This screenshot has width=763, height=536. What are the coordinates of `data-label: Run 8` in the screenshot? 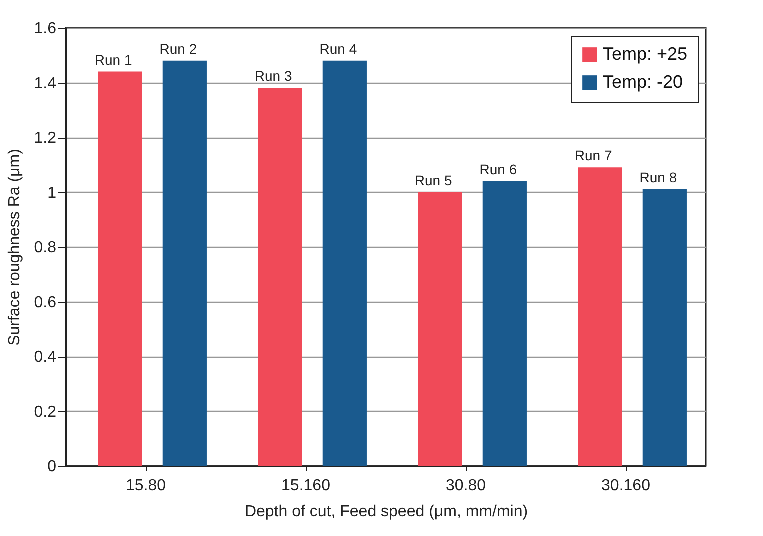 It's located at (659, 178).